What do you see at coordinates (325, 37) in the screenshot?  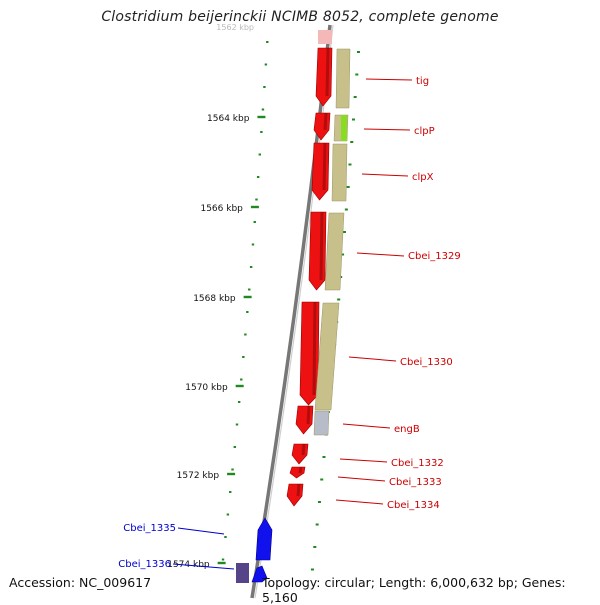 I see `partial-feature` at bounding box center [325, 37].